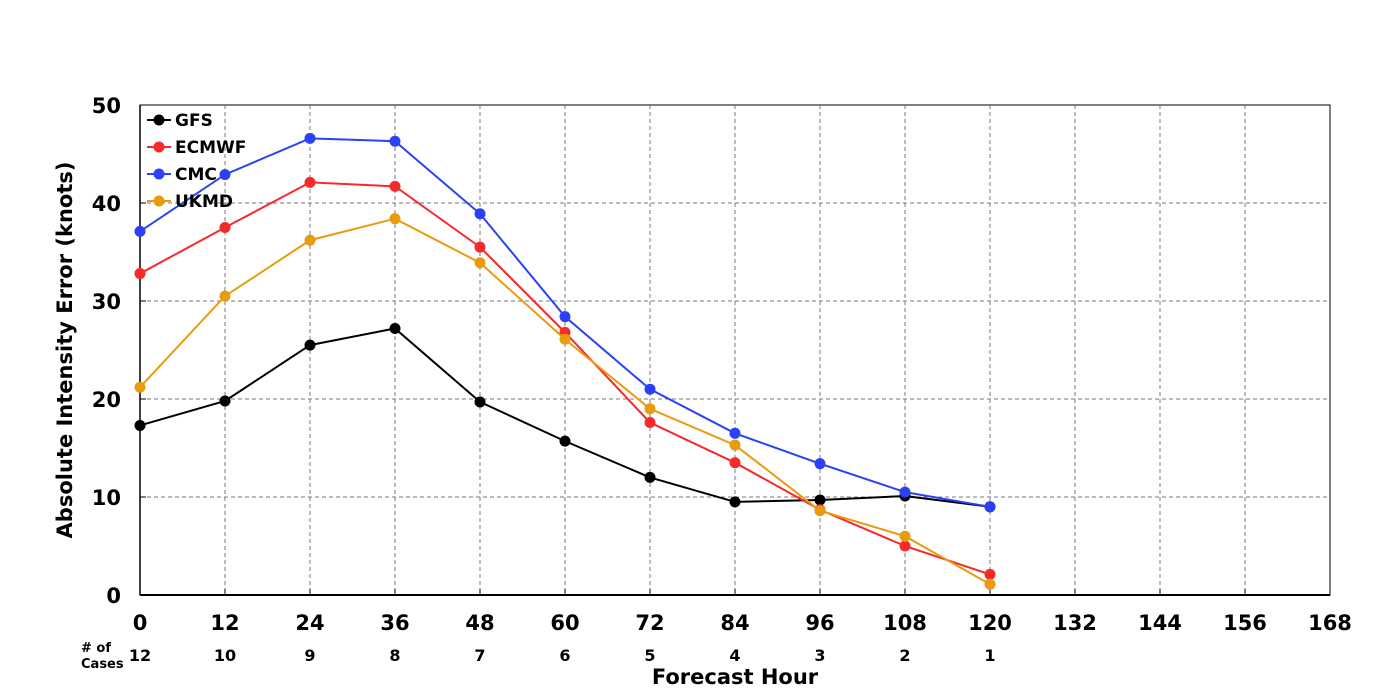  Describe the element at coordinates (309, 655) in the screenshot. I see `case-count: 9` at that location.